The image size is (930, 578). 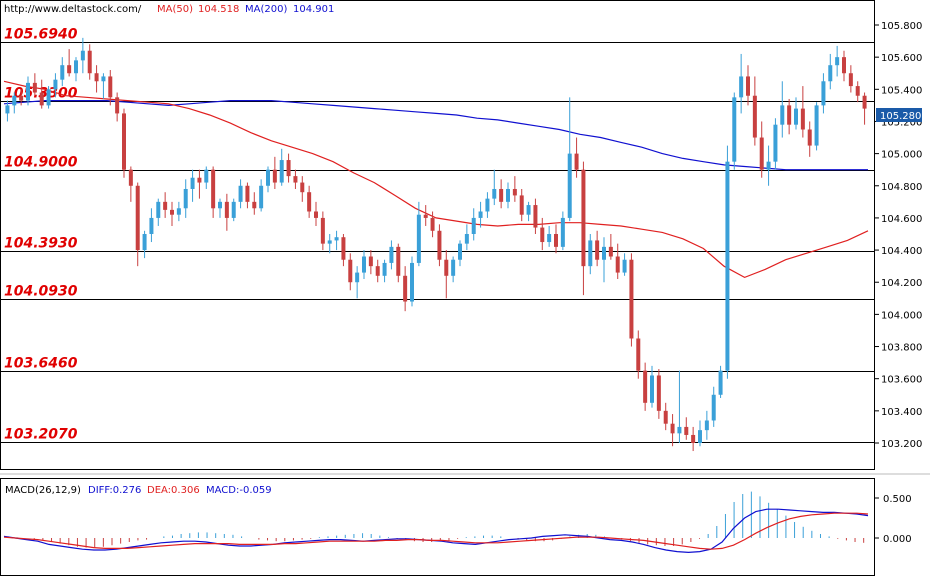 I want to click on ma50-label: MA(50), so click(x=175, y=9).